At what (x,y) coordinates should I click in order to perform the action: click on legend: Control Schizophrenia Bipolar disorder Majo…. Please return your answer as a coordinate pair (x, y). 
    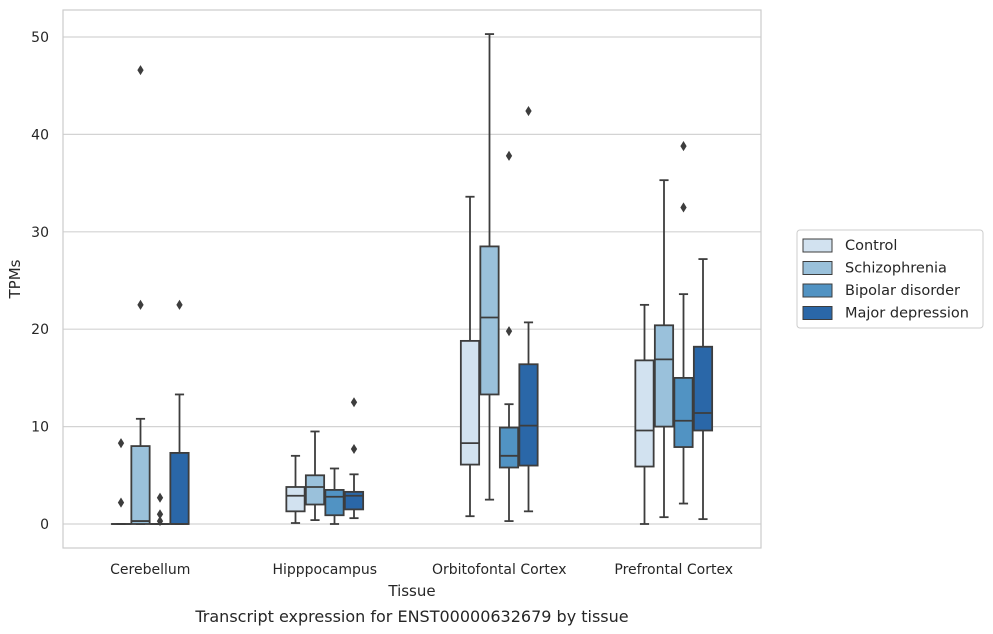
    Looking at the image, I should click on (890, 279).